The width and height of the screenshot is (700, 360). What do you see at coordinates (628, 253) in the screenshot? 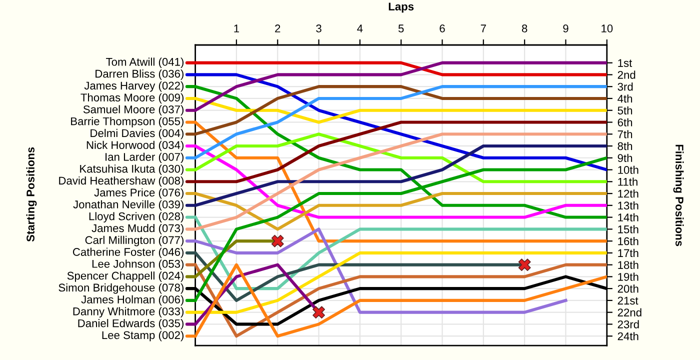
I see `y-tick-label: 17th` at bounding box center [628, 253].